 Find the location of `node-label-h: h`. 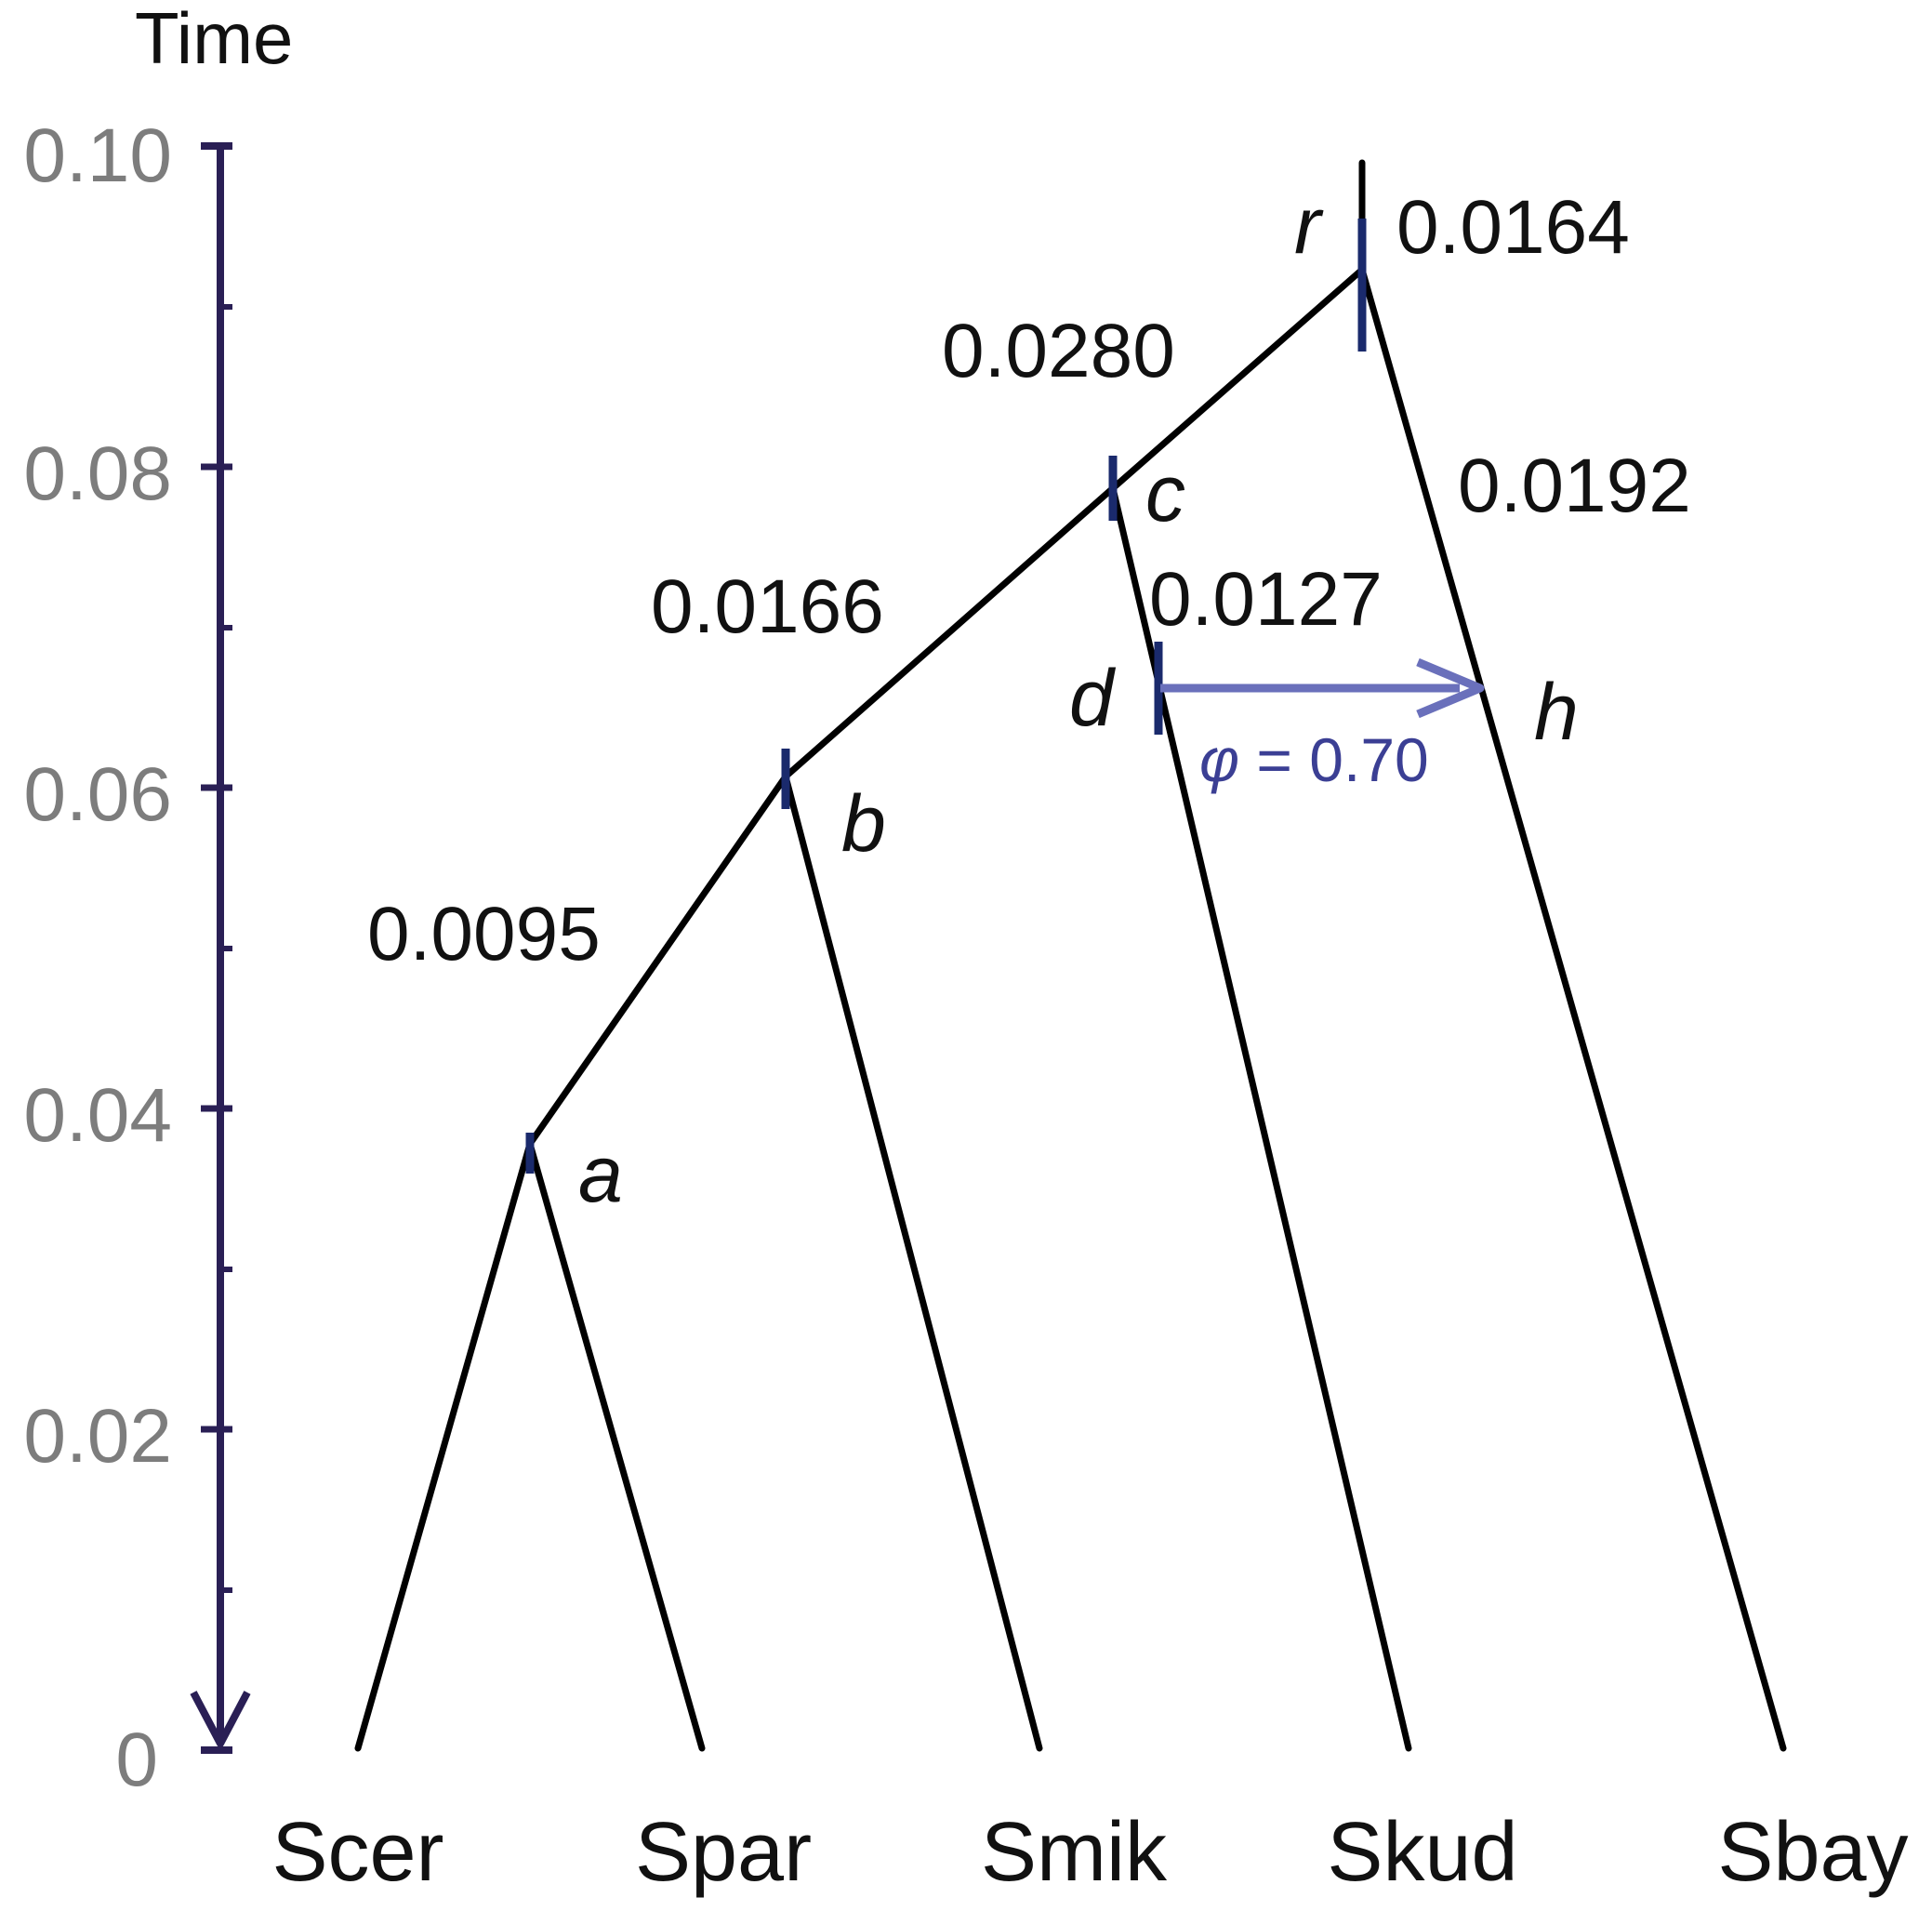

node-label-h: h is located at coordinates (1556, 712).